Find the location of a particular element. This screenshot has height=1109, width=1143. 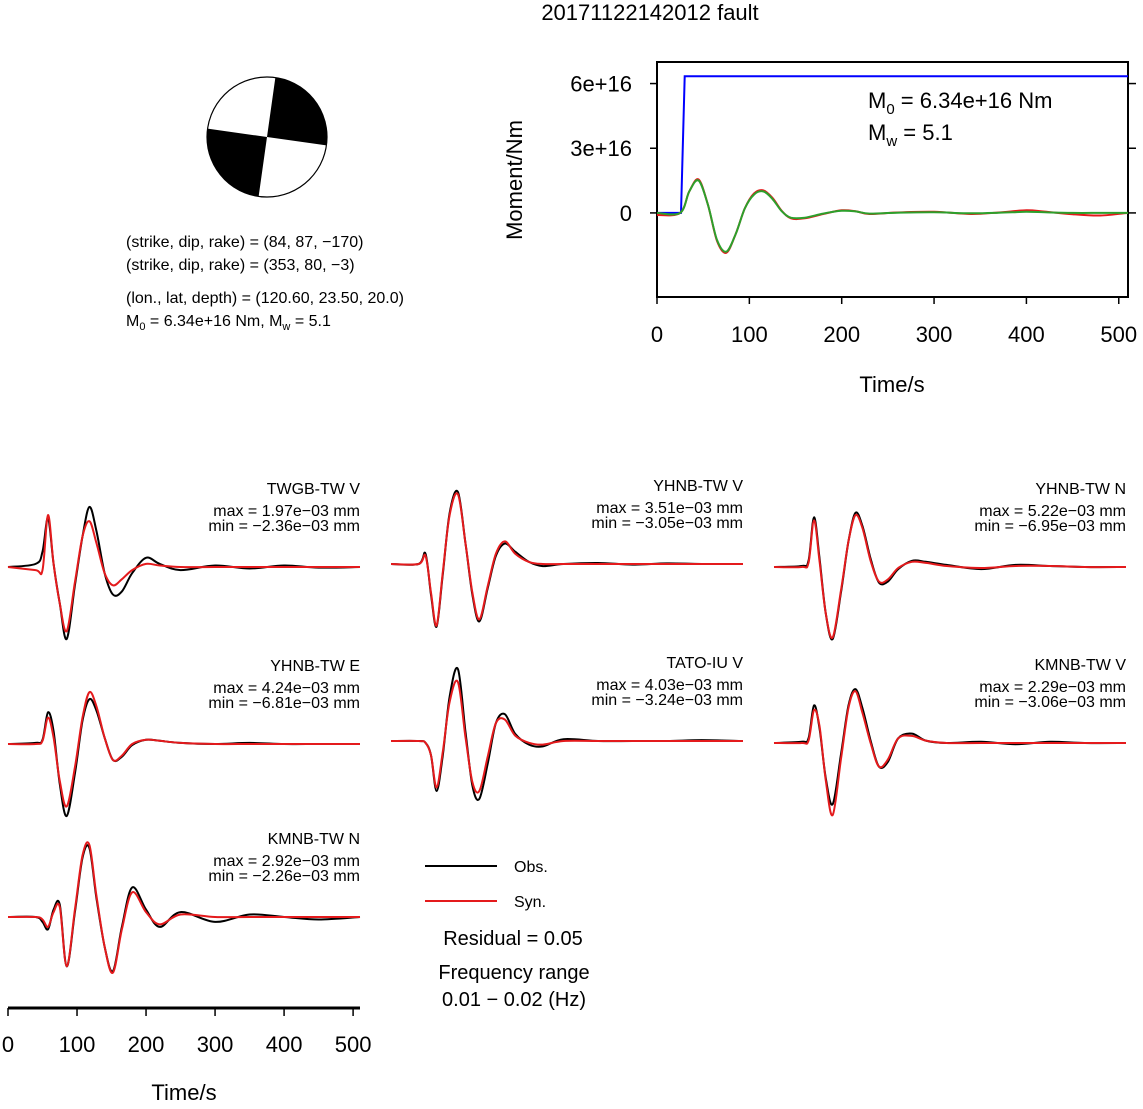

station-min-amplitude: min = −6.81e−03 mm is located at coordinates (284, 703).